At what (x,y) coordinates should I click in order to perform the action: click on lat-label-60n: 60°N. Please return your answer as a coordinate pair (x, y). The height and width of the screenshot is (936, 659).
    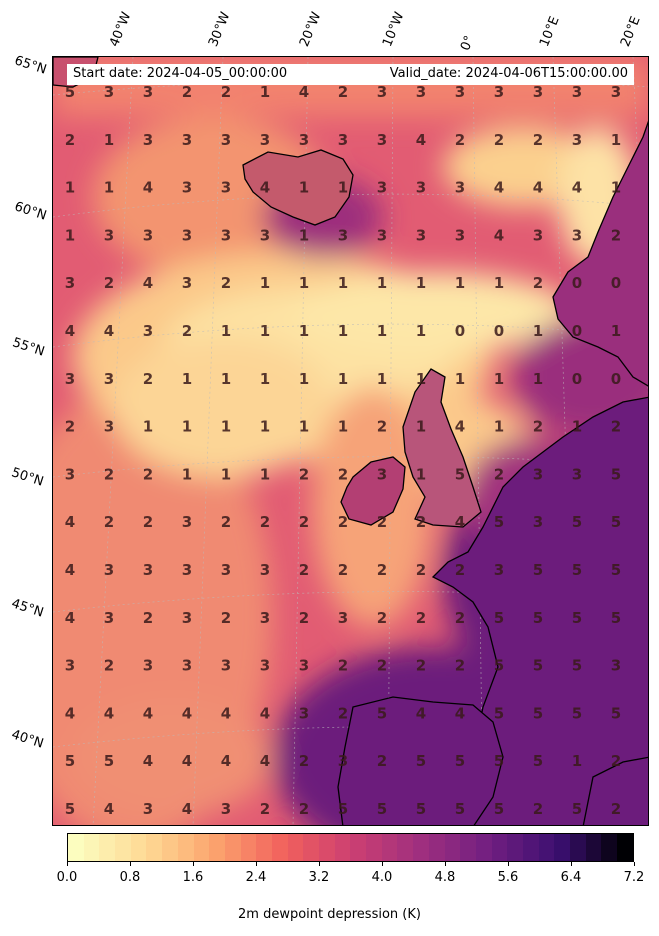
    Looking at the image, I should click on (30, 211).